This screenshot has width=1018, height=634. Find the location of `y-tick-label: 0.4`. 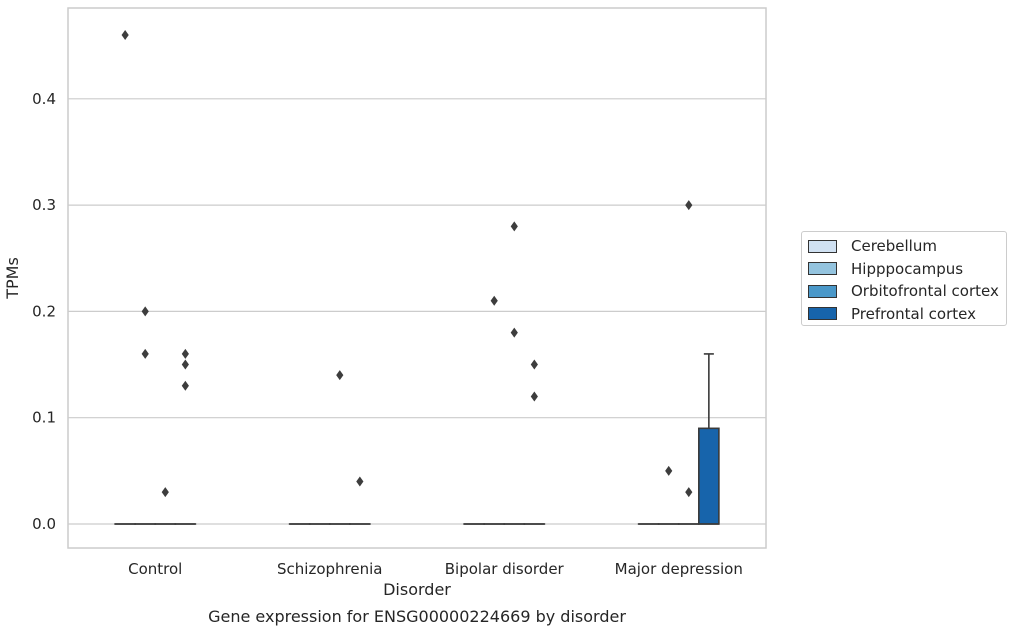

y-tick-label: 0.4 is located at coordinates (44, 99).